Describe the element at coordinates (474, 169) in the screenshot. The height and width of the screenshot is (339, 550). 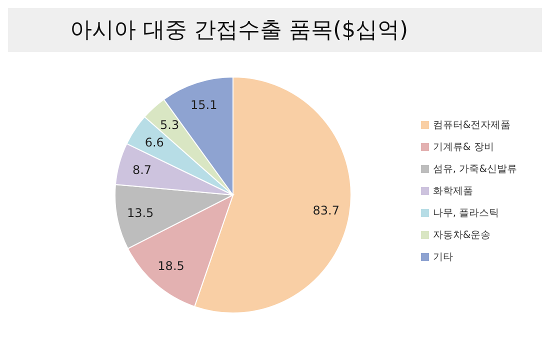
I see `legend-label: 섬유, 가죽&신발류` at that location.